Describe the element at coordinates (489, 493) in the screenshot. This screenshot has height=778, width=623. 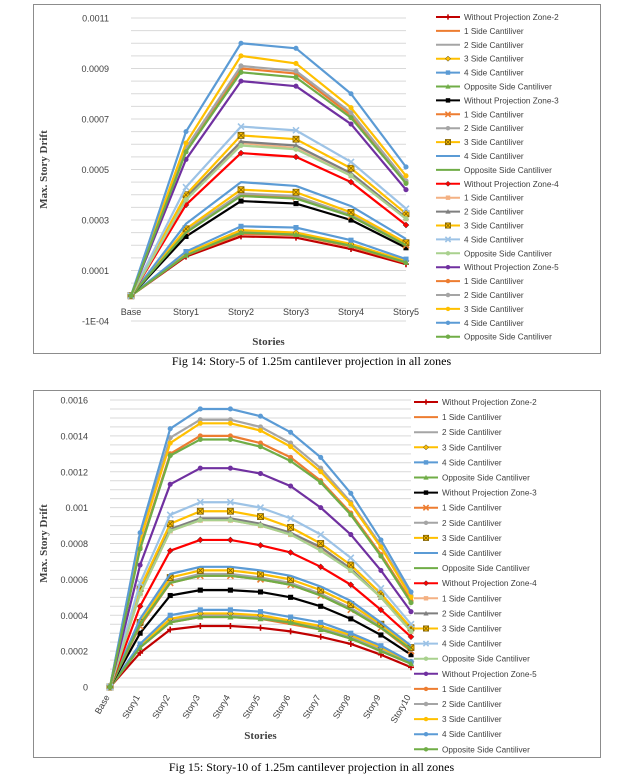
I see `legend-label: Without Projection Zone-3` at that location.